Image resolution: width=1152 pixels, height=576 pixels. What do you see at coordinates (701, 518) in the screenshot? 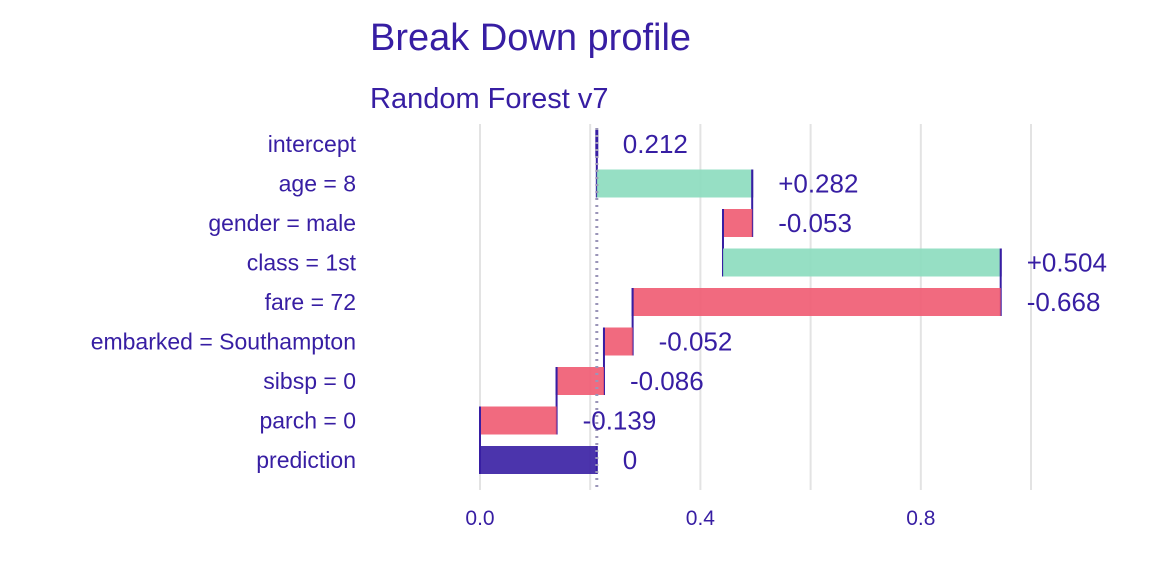
I see `x-tick-label: 0.4` at bounding box center [701, 518].